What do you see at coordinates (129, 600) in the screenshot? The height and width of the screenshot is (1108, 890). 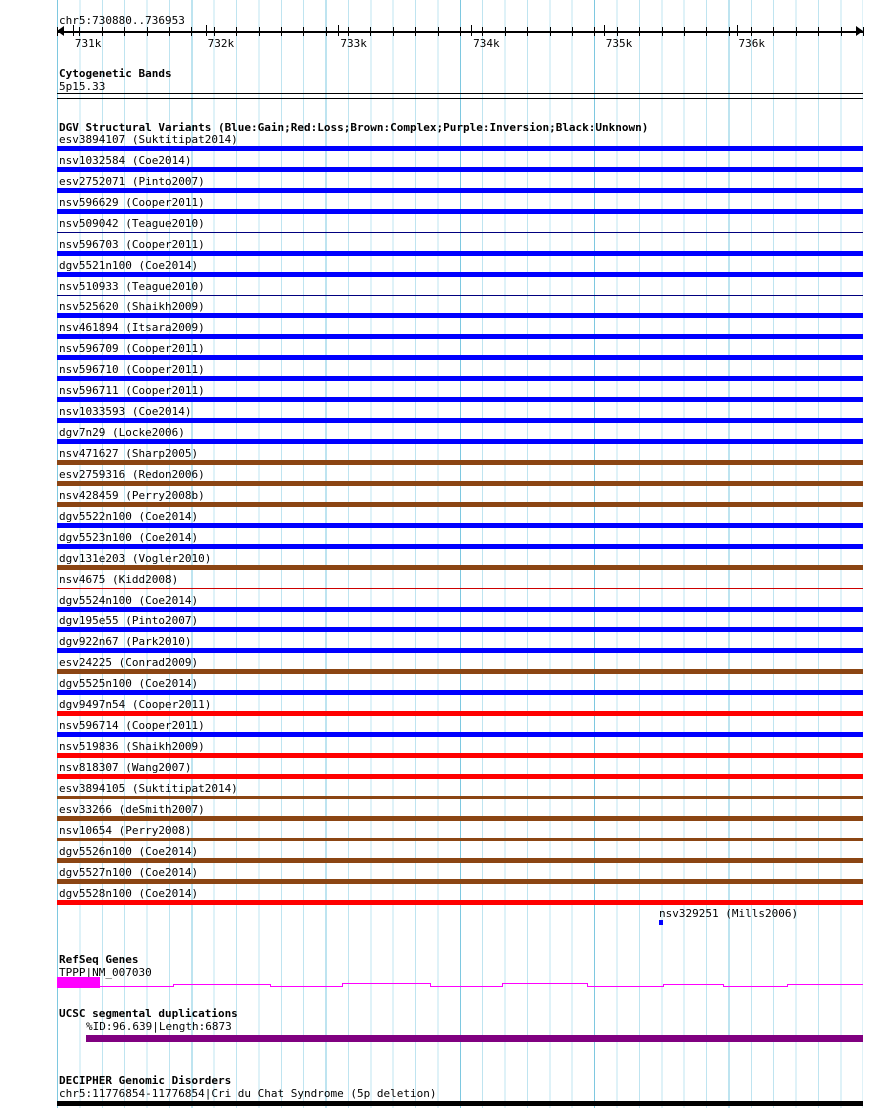 I see `variant-label: dgv5524n100 (Coe2014)` at bounding box center [129, 600].